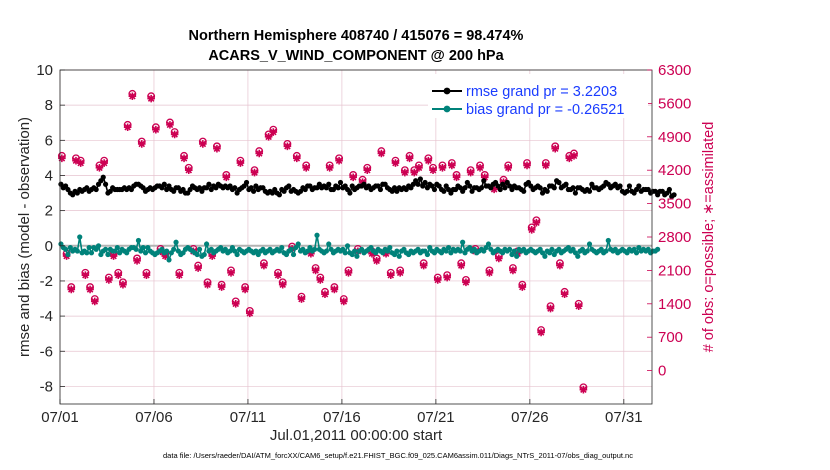 This screenshot has height=470, width=830. What do you see at coordinates (709, 237) in the screenshot?
I see `right-axis-label: # of obs: o=possible; ∗=assimilated` at bounding box center [709, 237].